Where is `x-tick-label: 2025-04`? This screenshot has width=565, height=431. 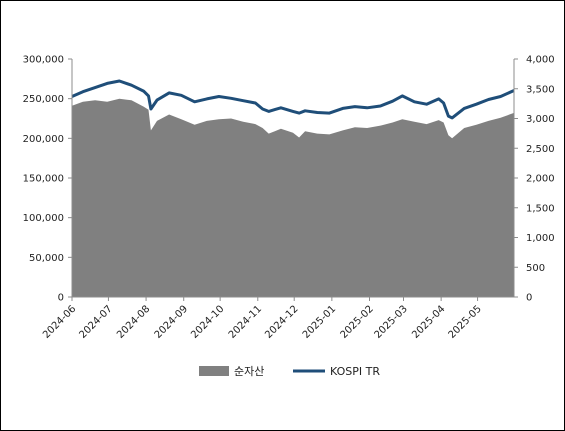 x-tick-label: 2025-04 is located at coordinates (428, 322).